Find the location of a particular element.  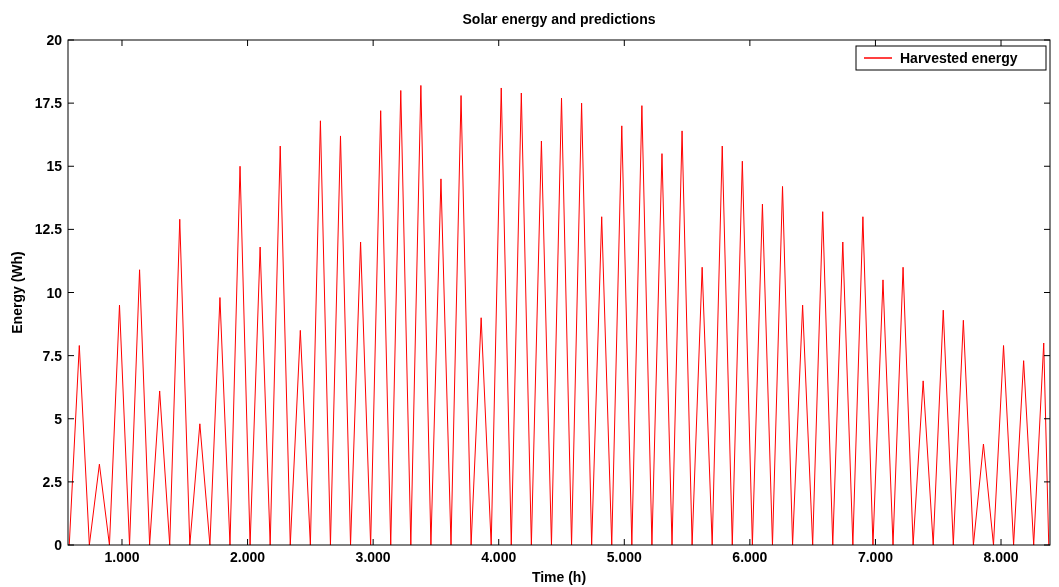

legend-label: Harvested energy is located at coordinates (959, 58).